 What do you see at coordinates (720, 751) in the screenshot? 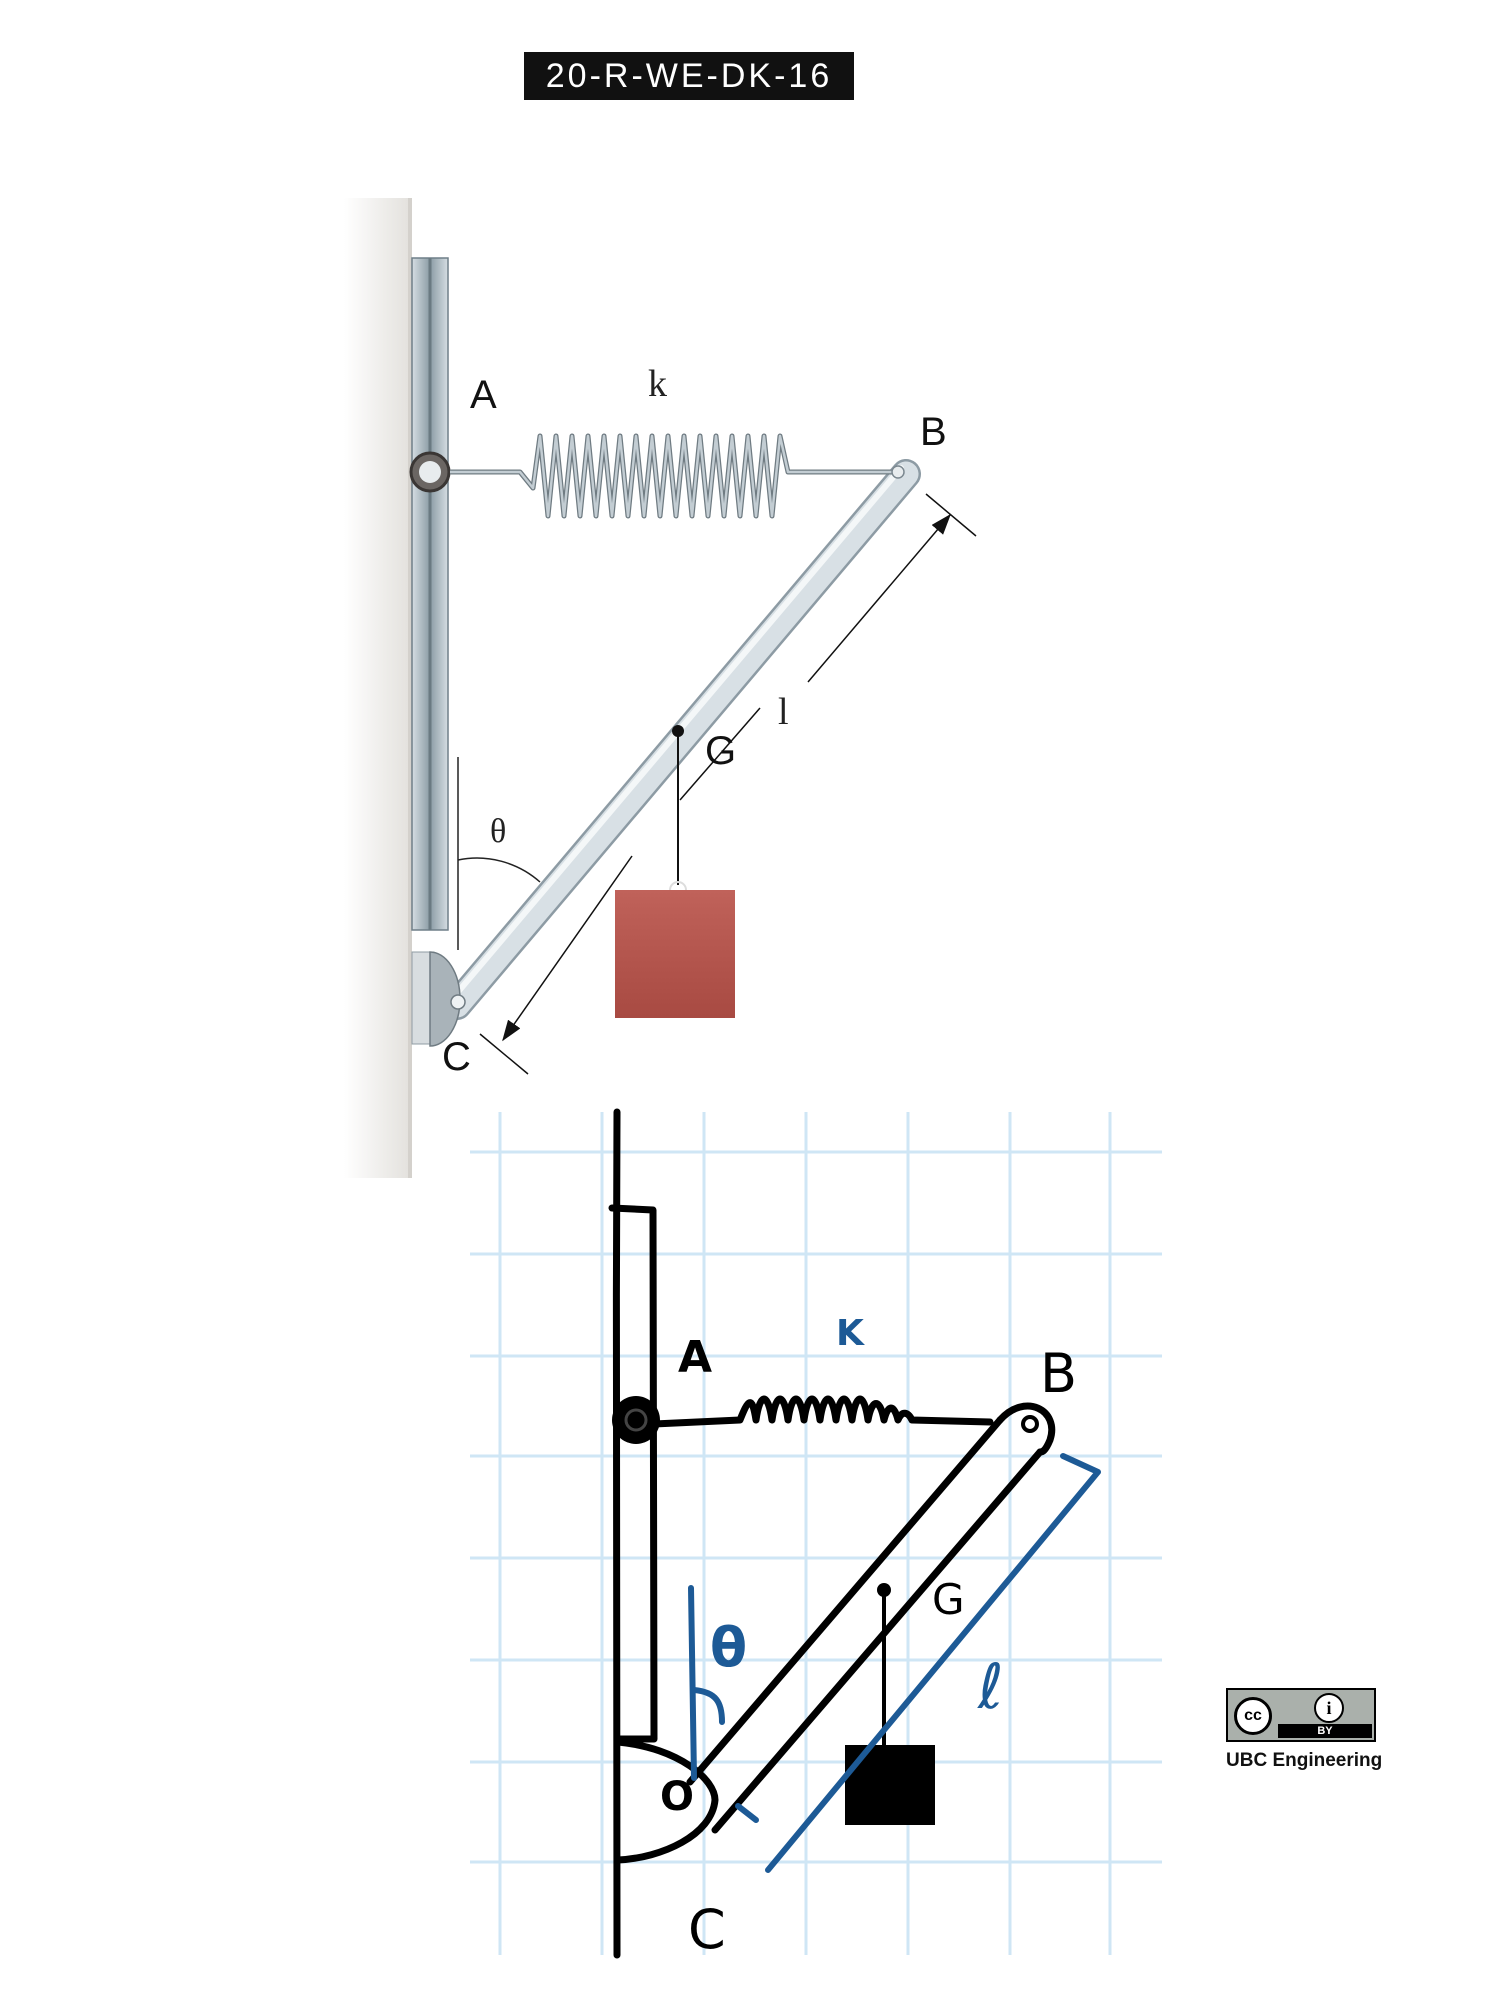
I see `label-g: G` at bounding box center [720, 751].